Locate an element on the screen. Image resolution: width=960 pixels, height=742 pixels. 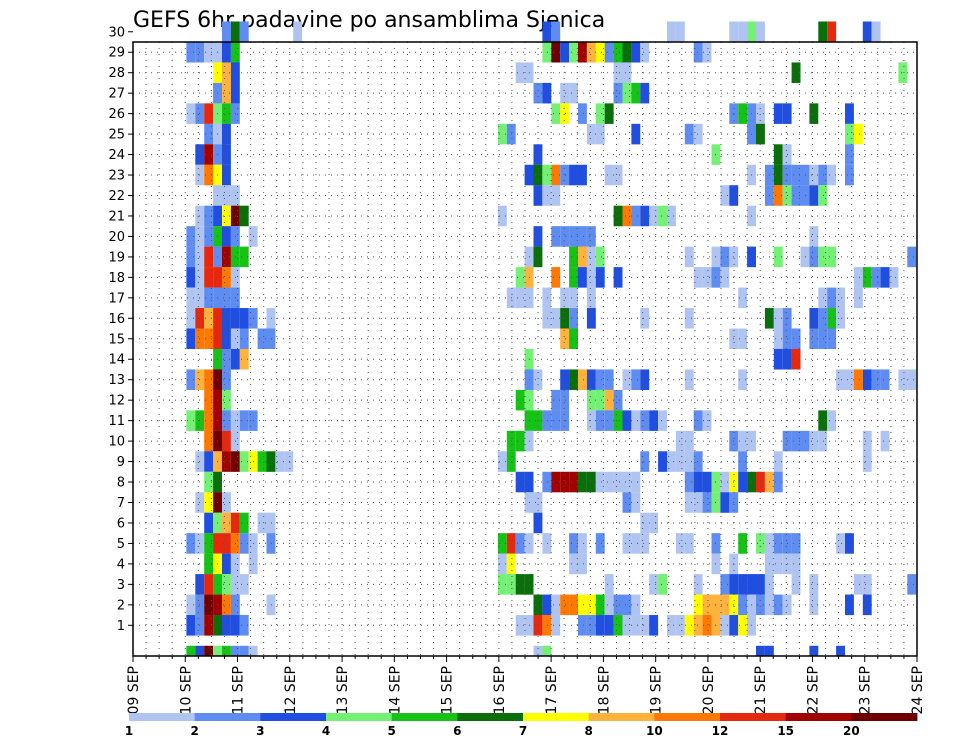
y-tick-label: 24 is located at coordinates (116, 155).